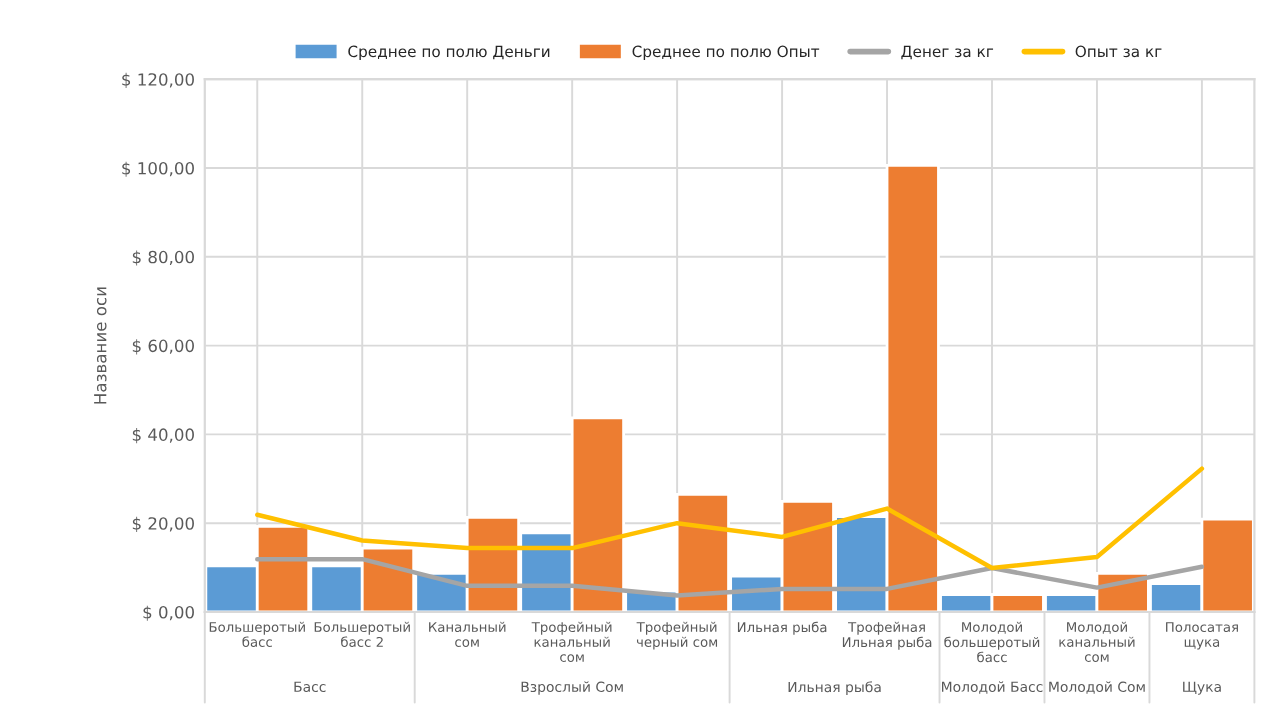 This screenshot has width=1280, height=720. Describe the element at coordinates (158, 169) in the screenshot. I see `y-tick-label: $ 100,00` at that location.